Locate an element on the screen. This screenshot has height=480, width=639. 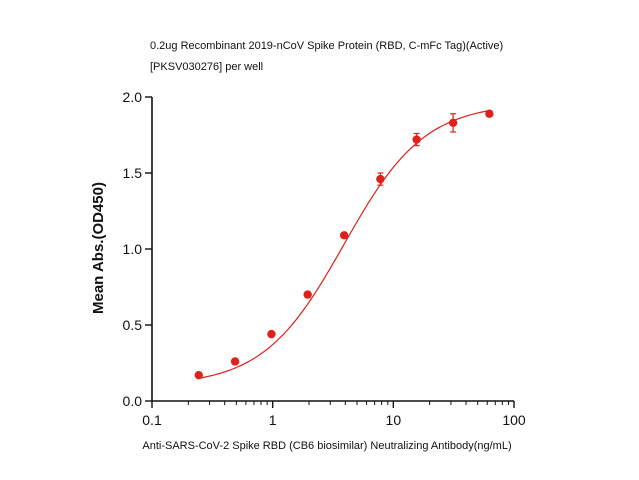
x-tick-label: 0.1 is located at coordinates (152, 420).